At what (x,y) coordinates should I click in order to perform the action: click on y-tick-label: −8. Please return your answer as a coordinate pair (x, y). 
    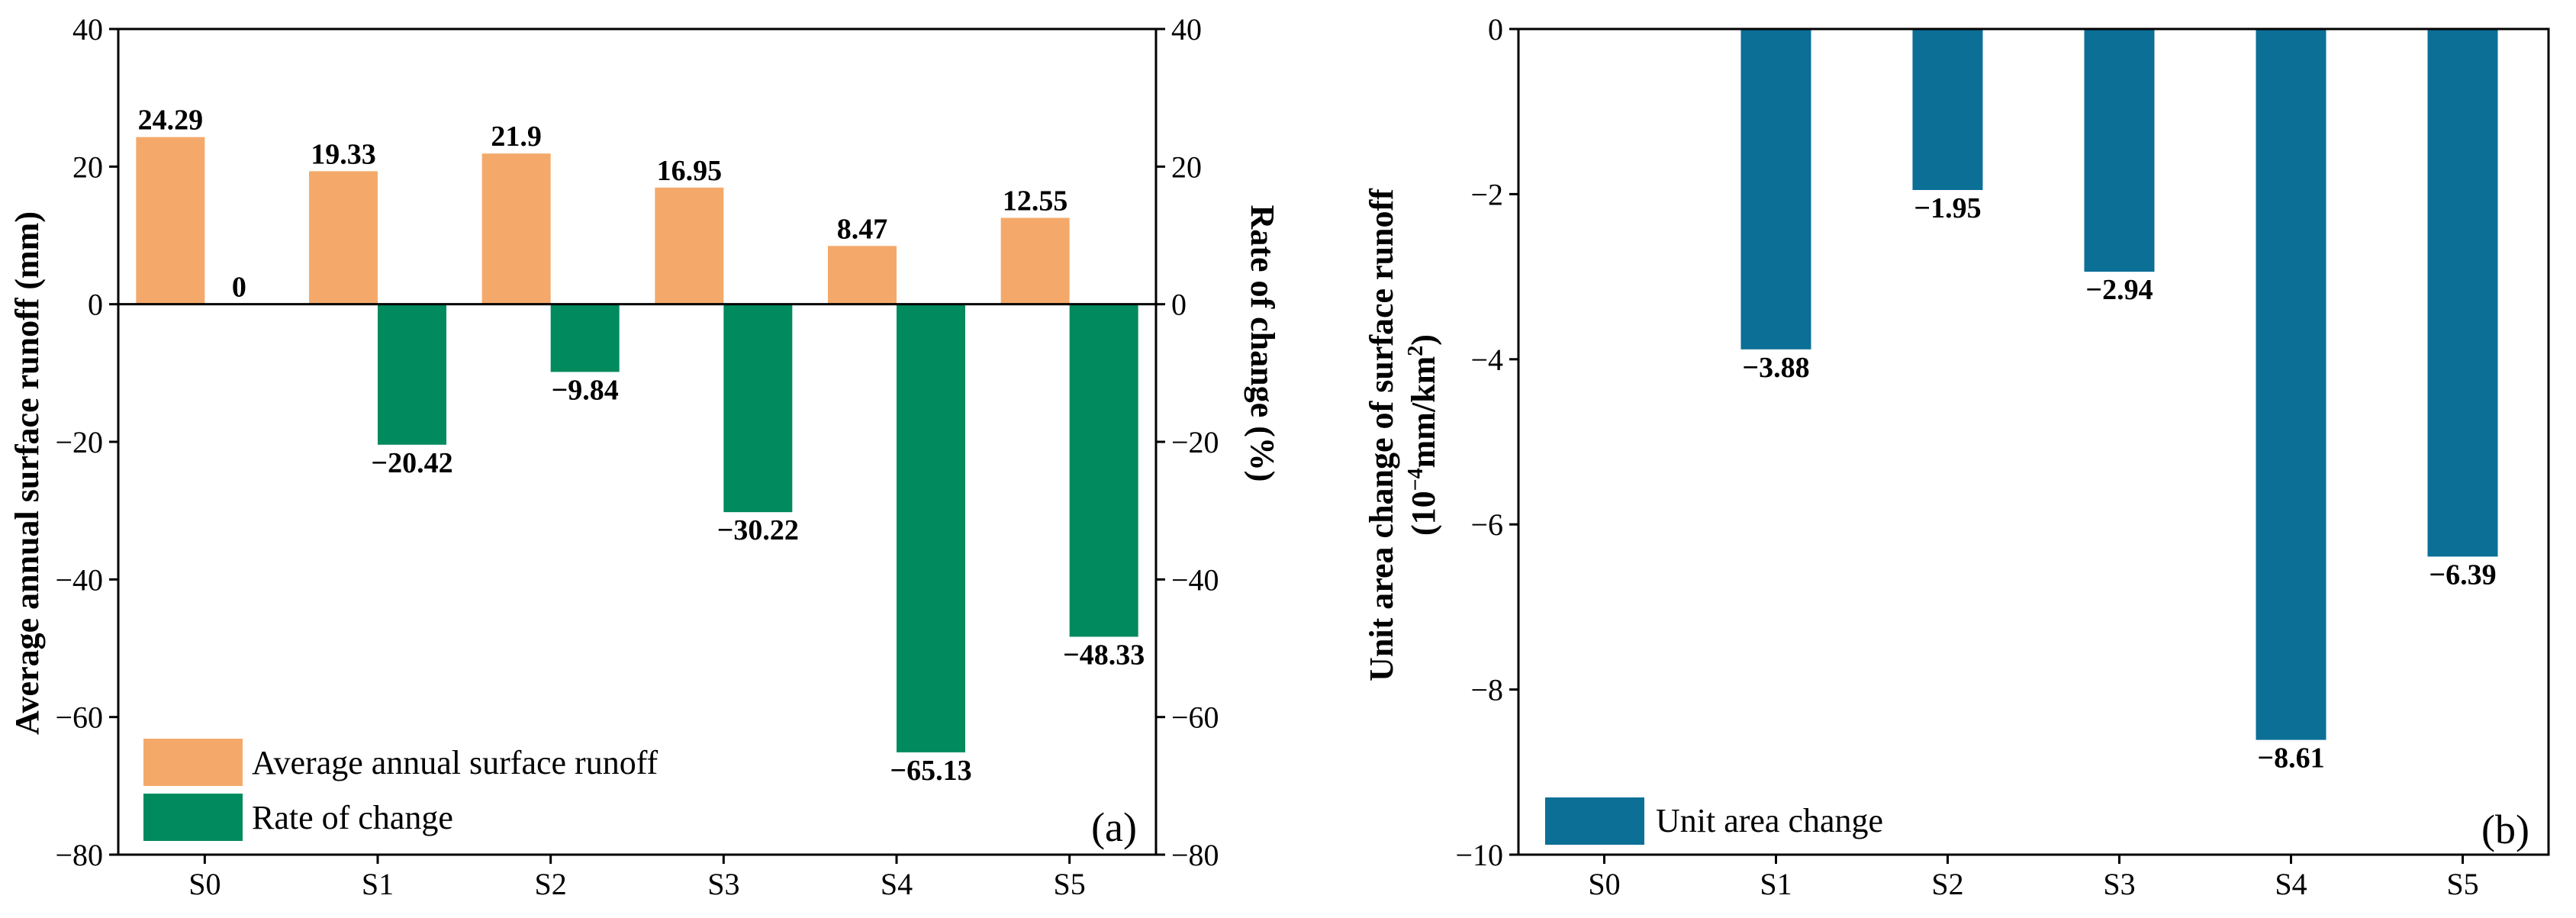
    Looking at the image, I should click on (1486, 690).